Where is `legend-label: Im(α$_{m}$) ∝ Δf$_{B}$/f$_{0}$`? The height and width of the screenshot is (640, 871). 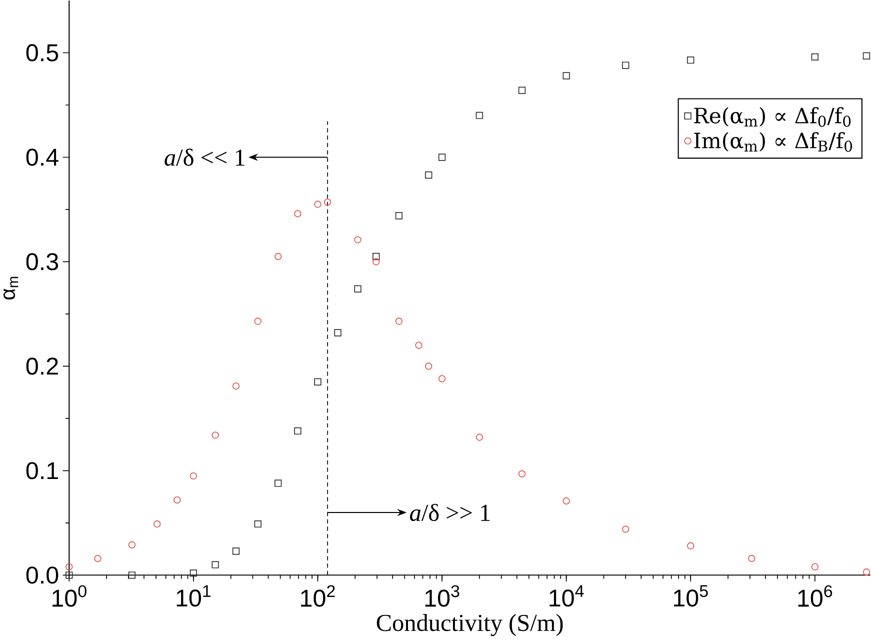 legend-label: Im(α$_{m}$) ∝ Δf$_{B}$/f$_{0}$ is located at coordinates (773, 142).